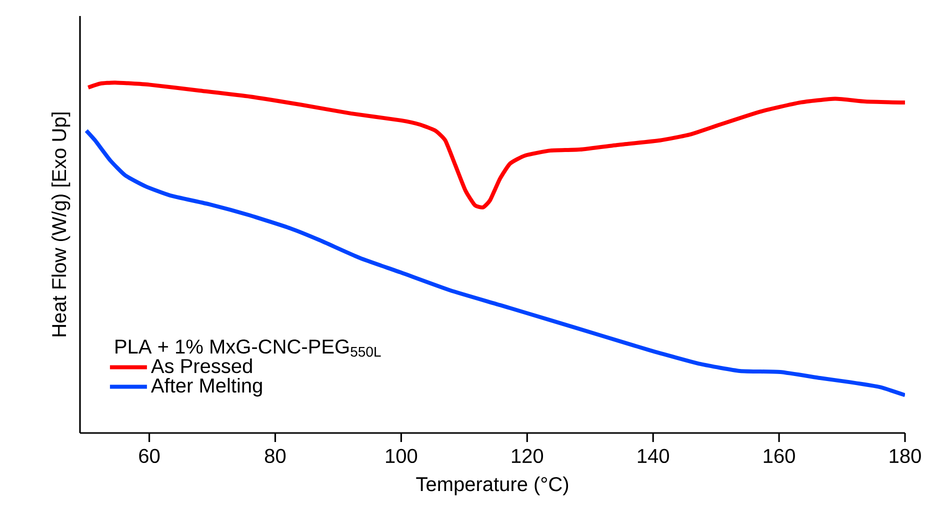 The height and width of the screenshot is (523, 930). I want to click on legend-label: After Melting, so click(206, 387).